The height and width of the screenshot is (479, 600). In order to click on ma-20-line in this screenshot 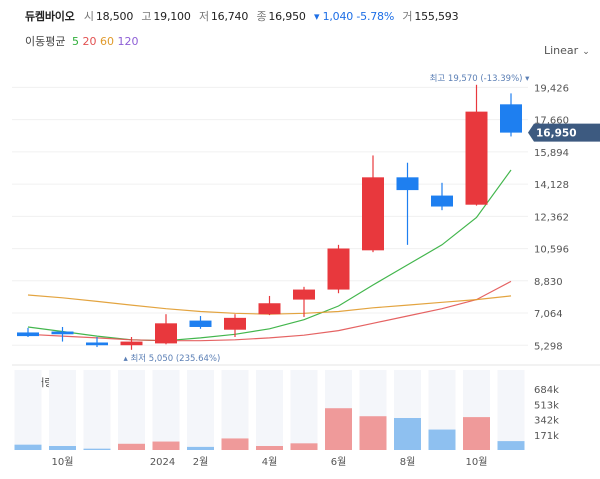, I will do `click(269, 311)`.